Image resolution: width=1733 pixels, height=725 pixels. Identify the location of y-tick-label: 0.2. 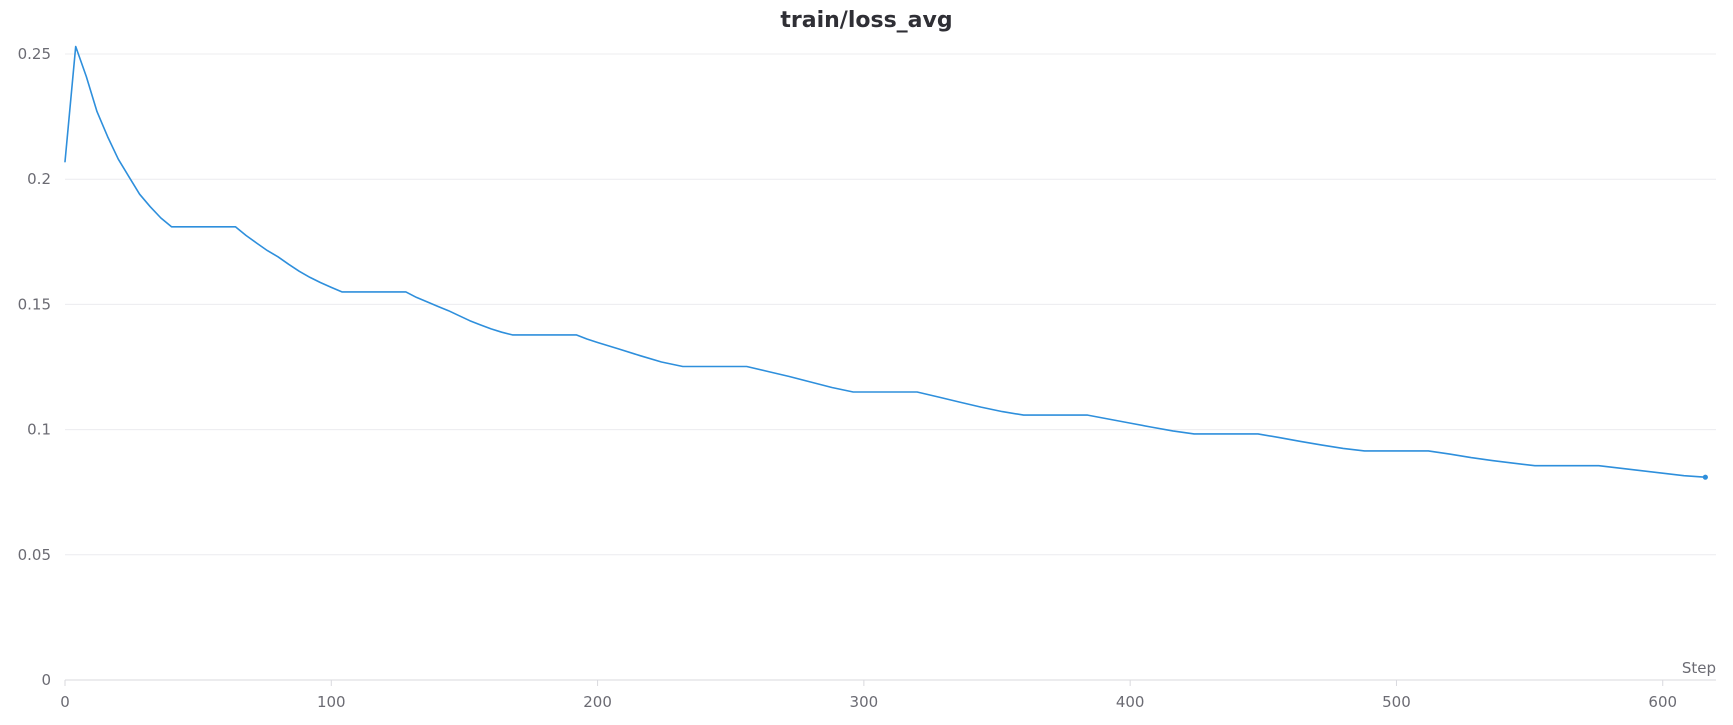
(39, 179).